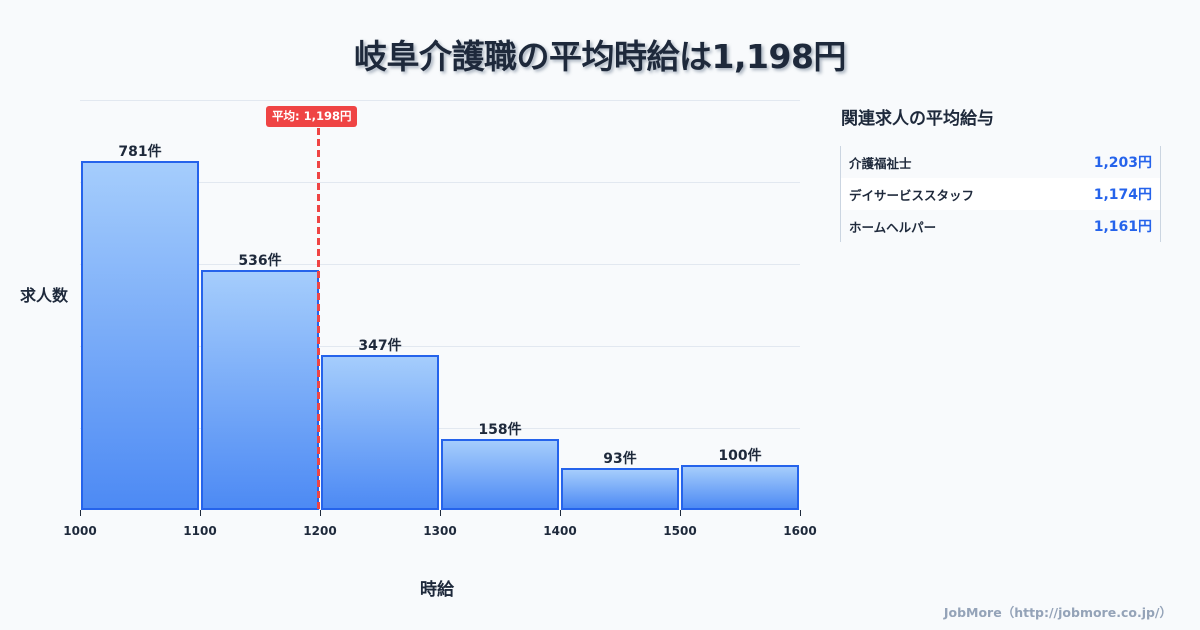 This screenshot has height=630, width=1200. What do you see at coordinates (600, 56) in the screenshot?
I see `page-title: 岐阜介護職の平均時給は1,198円` at bounding box center [600, 56].